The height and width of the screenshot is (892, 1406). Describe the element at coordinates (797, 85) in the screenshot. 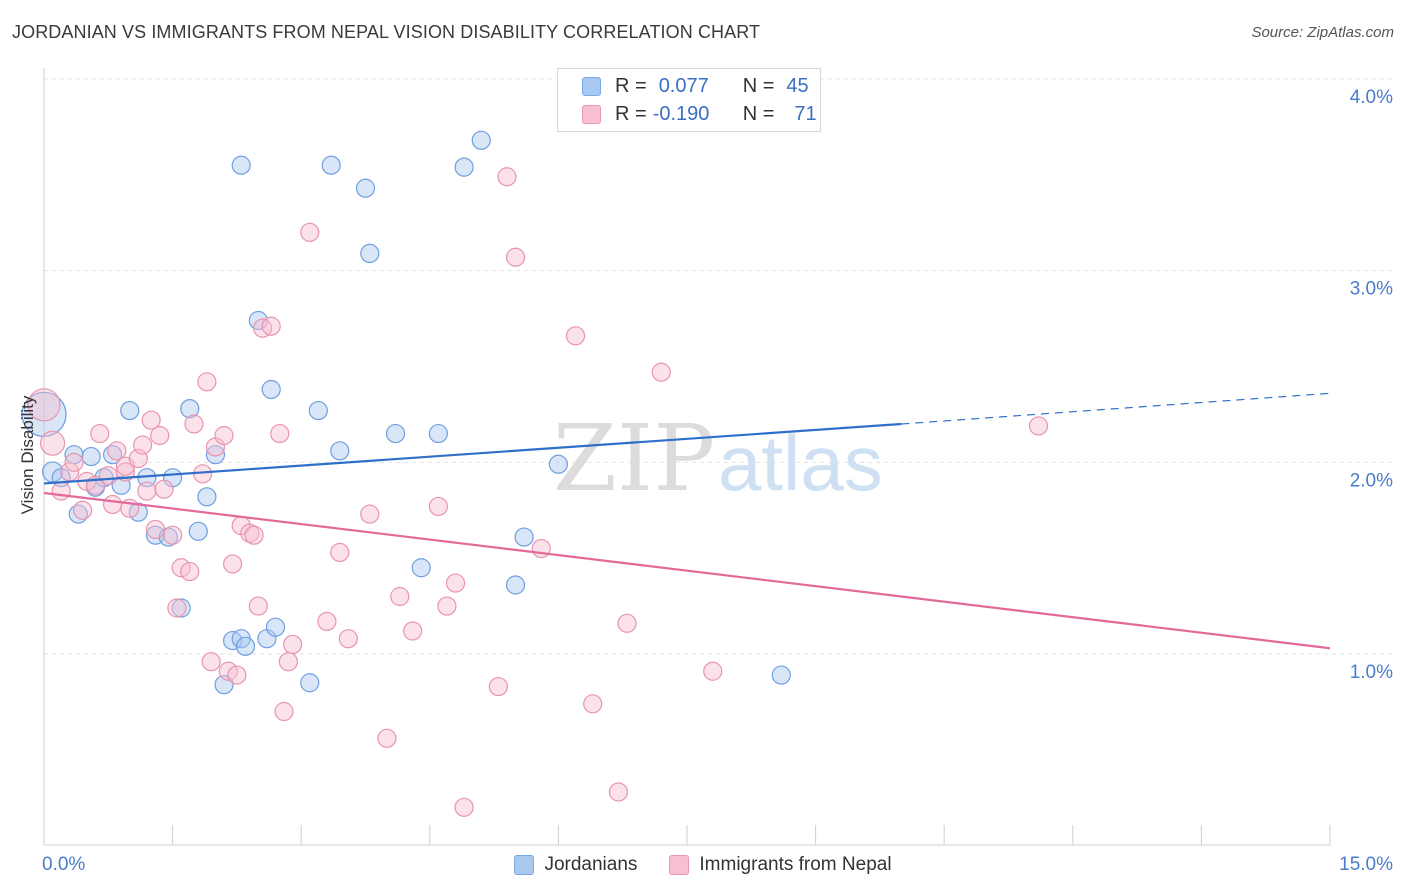

I see `legend-n-value: 45` at that location.